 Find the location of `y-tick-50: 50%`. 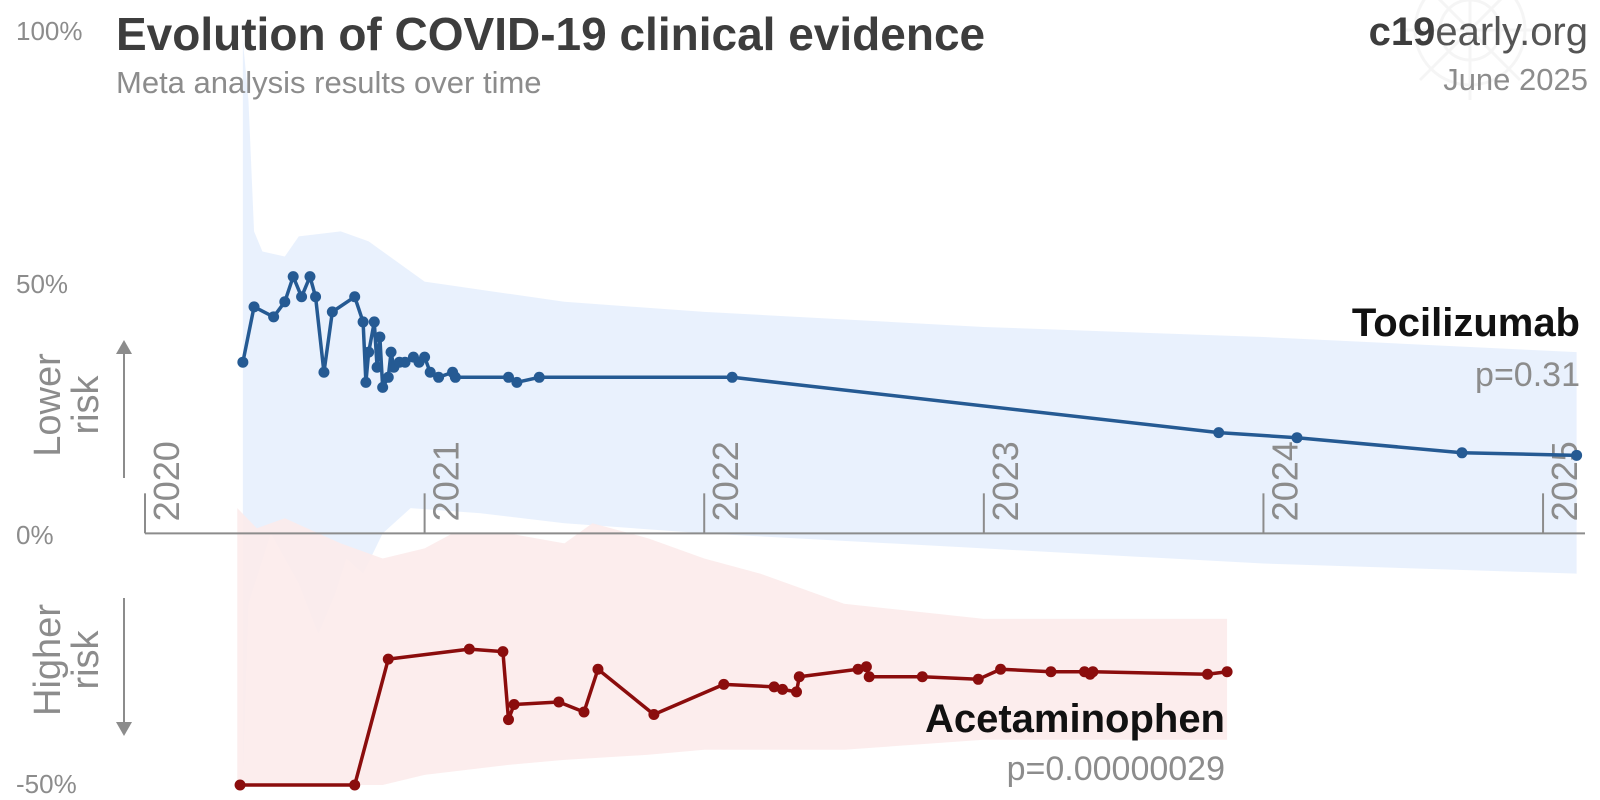

y-tick-50: 50% is located at coordinates (42, 284).